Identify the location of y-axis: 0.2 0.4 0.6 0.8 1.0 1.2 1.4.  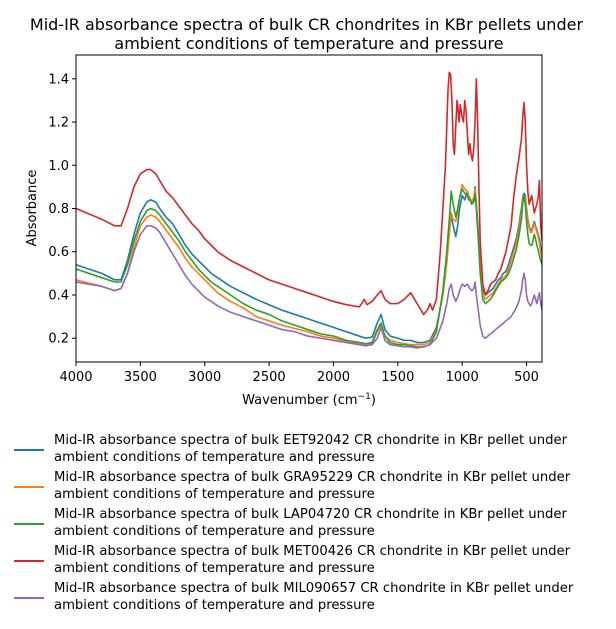
(62, 209).